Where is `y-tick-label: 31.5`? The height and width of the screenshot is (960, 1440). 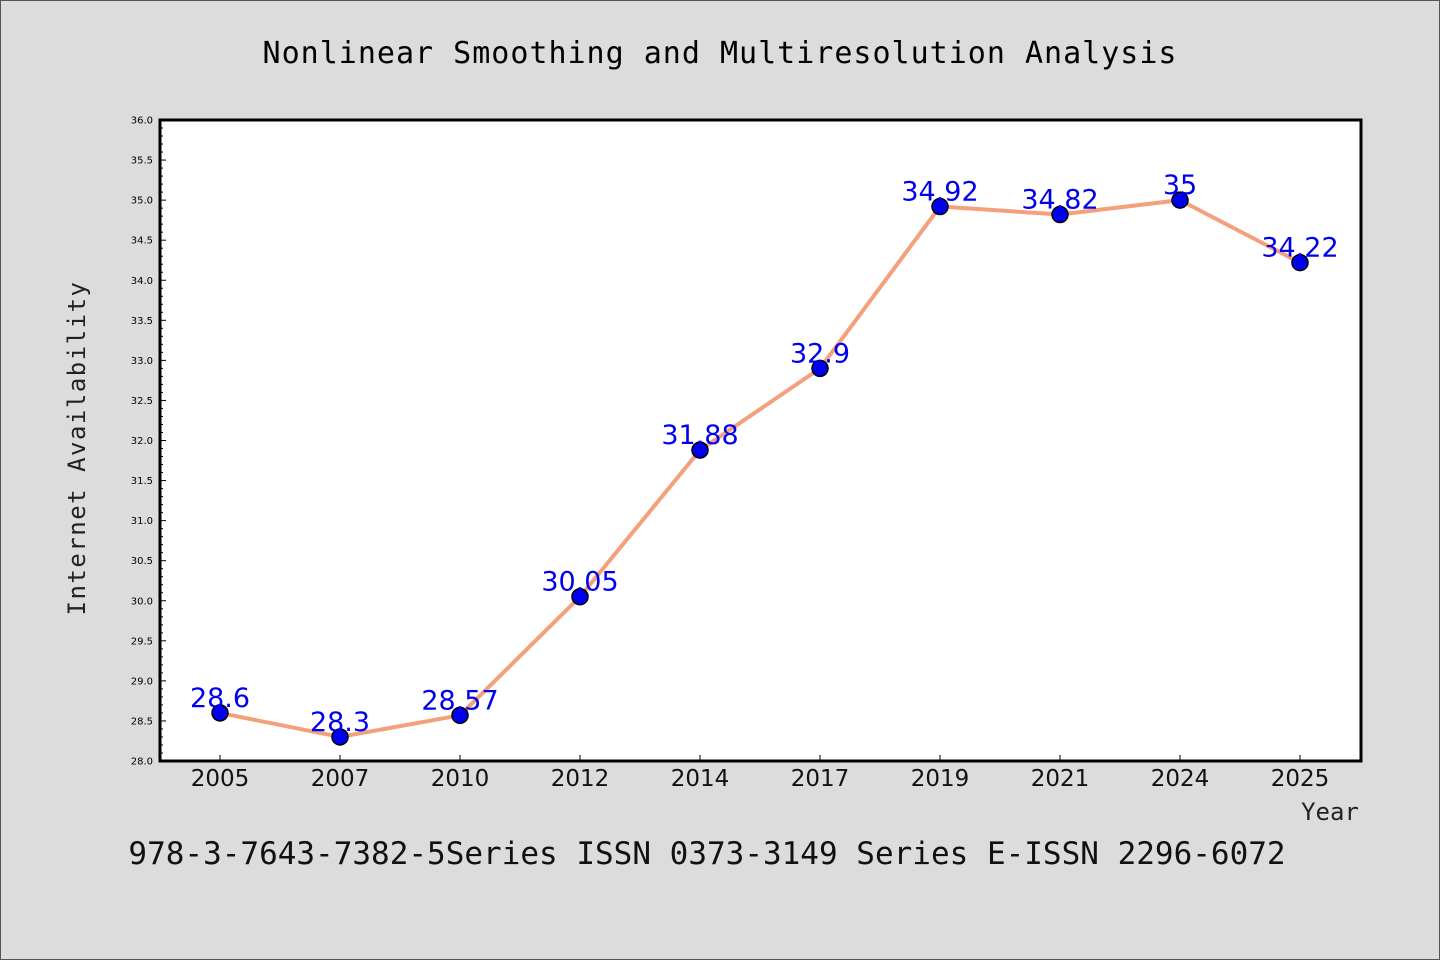
y-tick-label: 31.5 is located at coordinates (142, 481).